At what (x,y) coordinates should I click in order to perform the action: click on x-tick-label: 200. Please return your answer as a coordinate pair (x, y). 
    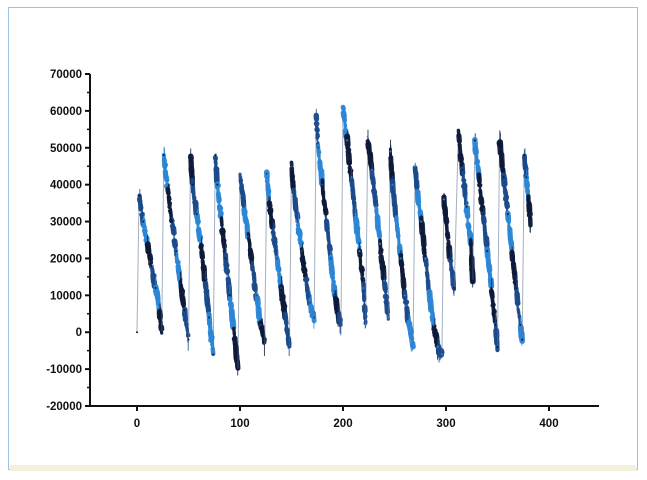
    Looking at the image, I should click on (342, 424).